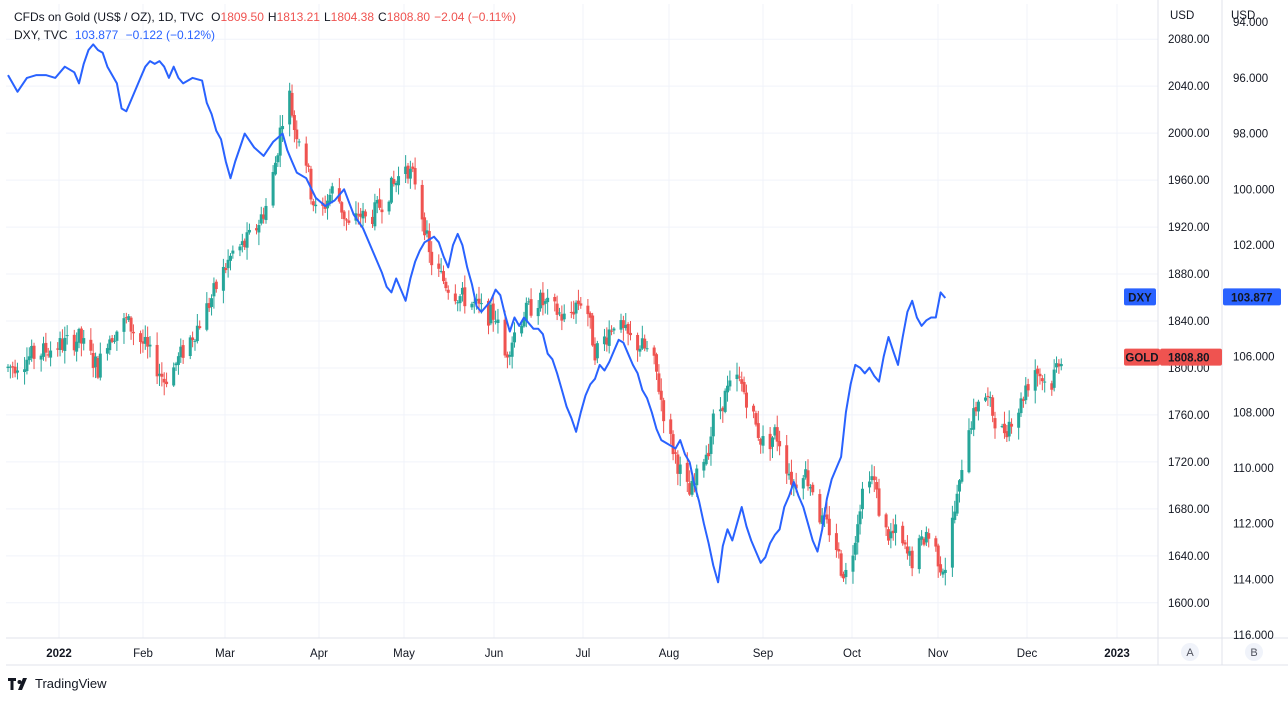 The image size is (1288, 702). Describe the element at coordinates (17, 683) in the screenshot. I see `tradingview-logo-icon` at that location.